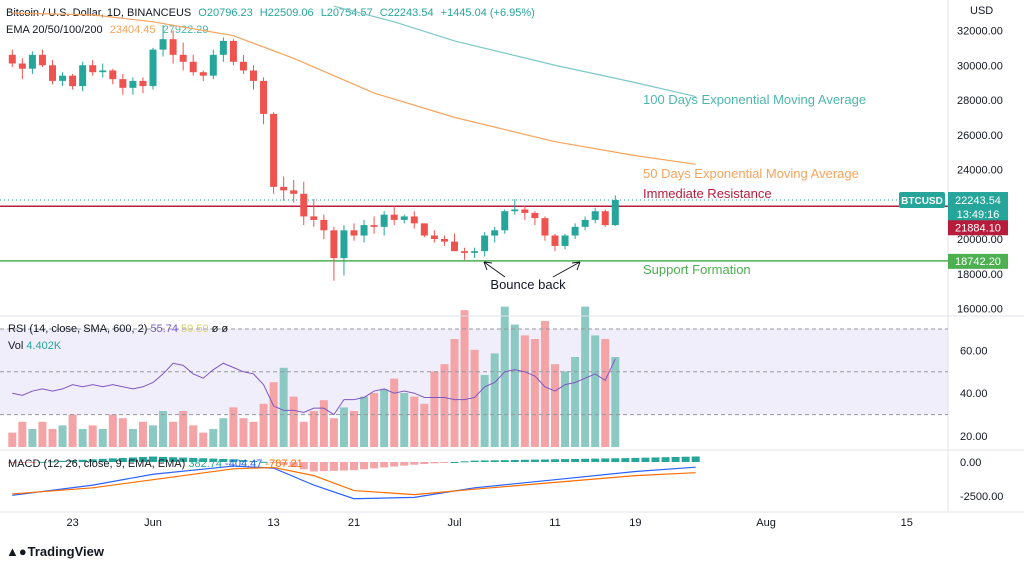  I want to click on last-price-tag, so click(978, 207).